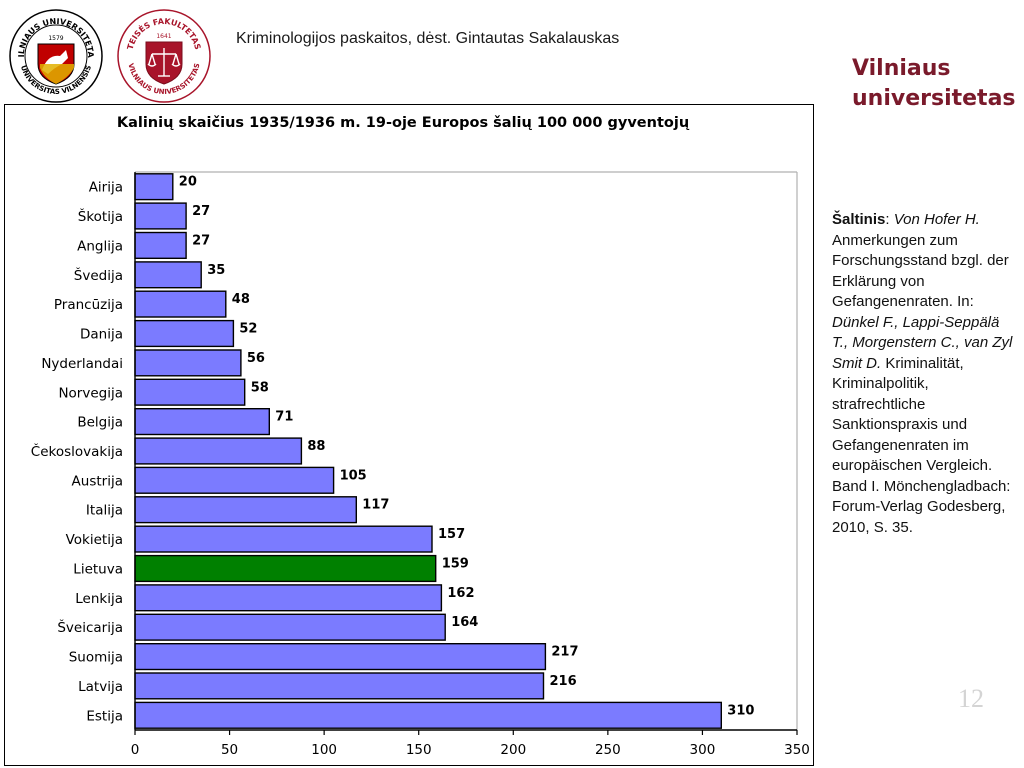  I want to click on category-label-2: Anglija, so click(100, 246).